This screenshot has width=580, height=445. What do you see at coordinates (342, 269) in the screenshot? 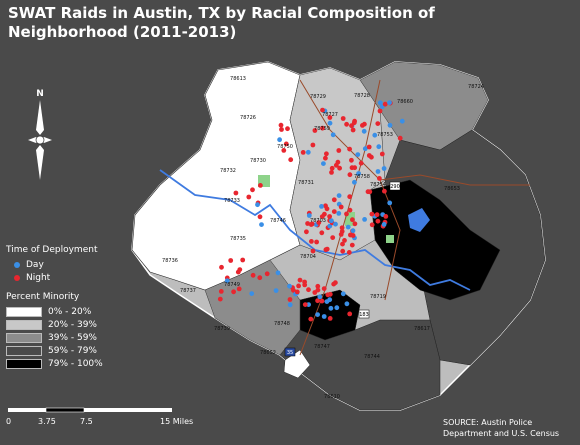
I see `highway-shields: 290 183 35` at bounding box center [342, 269].